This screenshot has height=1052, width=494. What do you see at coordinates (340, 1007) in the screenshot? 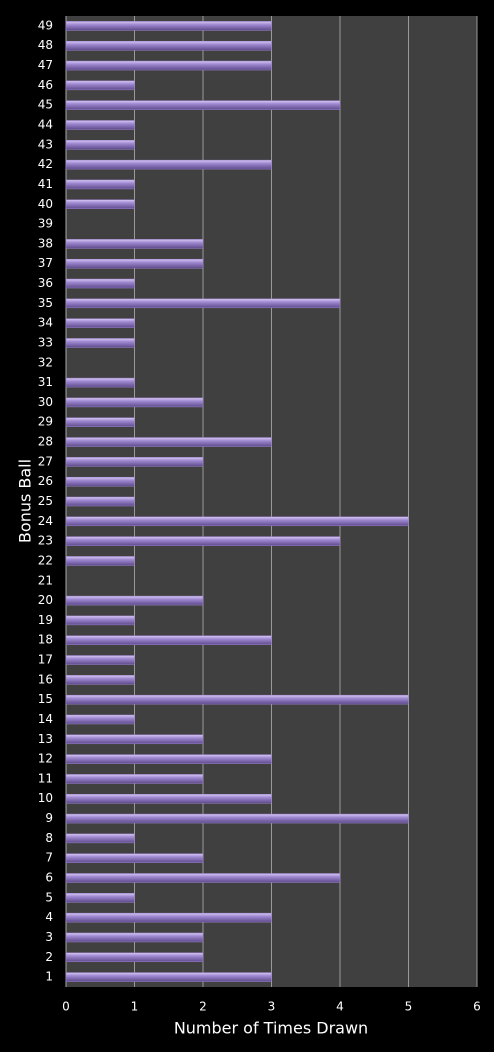
I see `x-tick-label: 4` at bounding box center [340, 1007].